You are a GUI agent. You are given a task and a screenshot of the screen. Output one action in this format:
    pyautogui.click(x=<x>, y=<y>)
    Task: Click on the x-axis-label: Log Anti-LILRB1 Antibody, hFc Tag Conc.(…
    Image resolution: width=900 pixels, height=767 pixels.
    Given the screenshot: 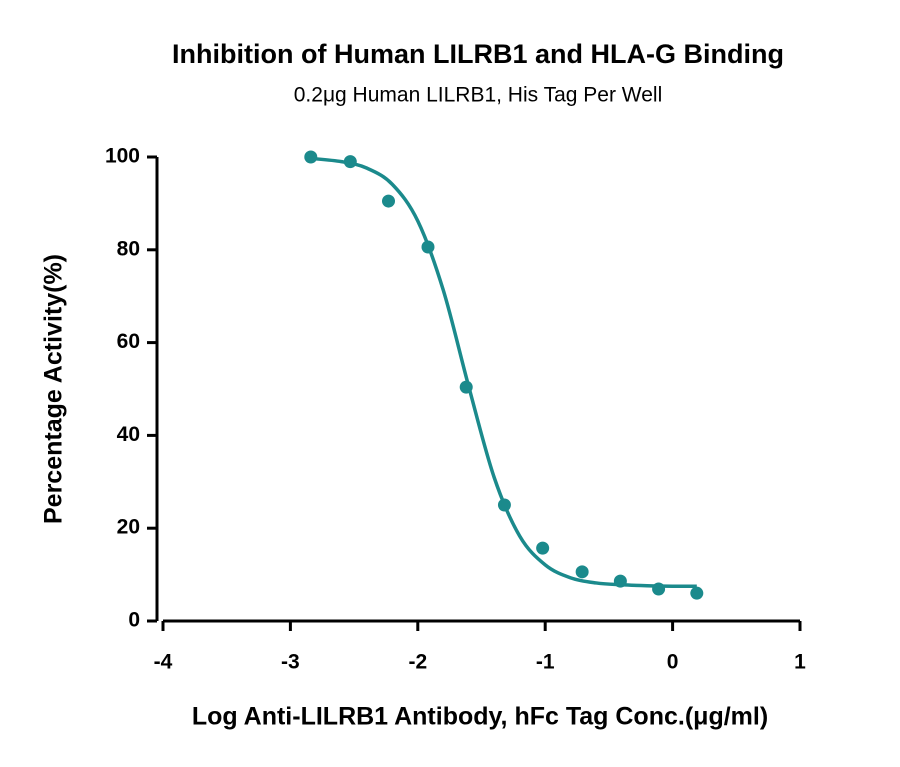 What is the action you would take?
    pyautogui.click(x=480, y=717)
    